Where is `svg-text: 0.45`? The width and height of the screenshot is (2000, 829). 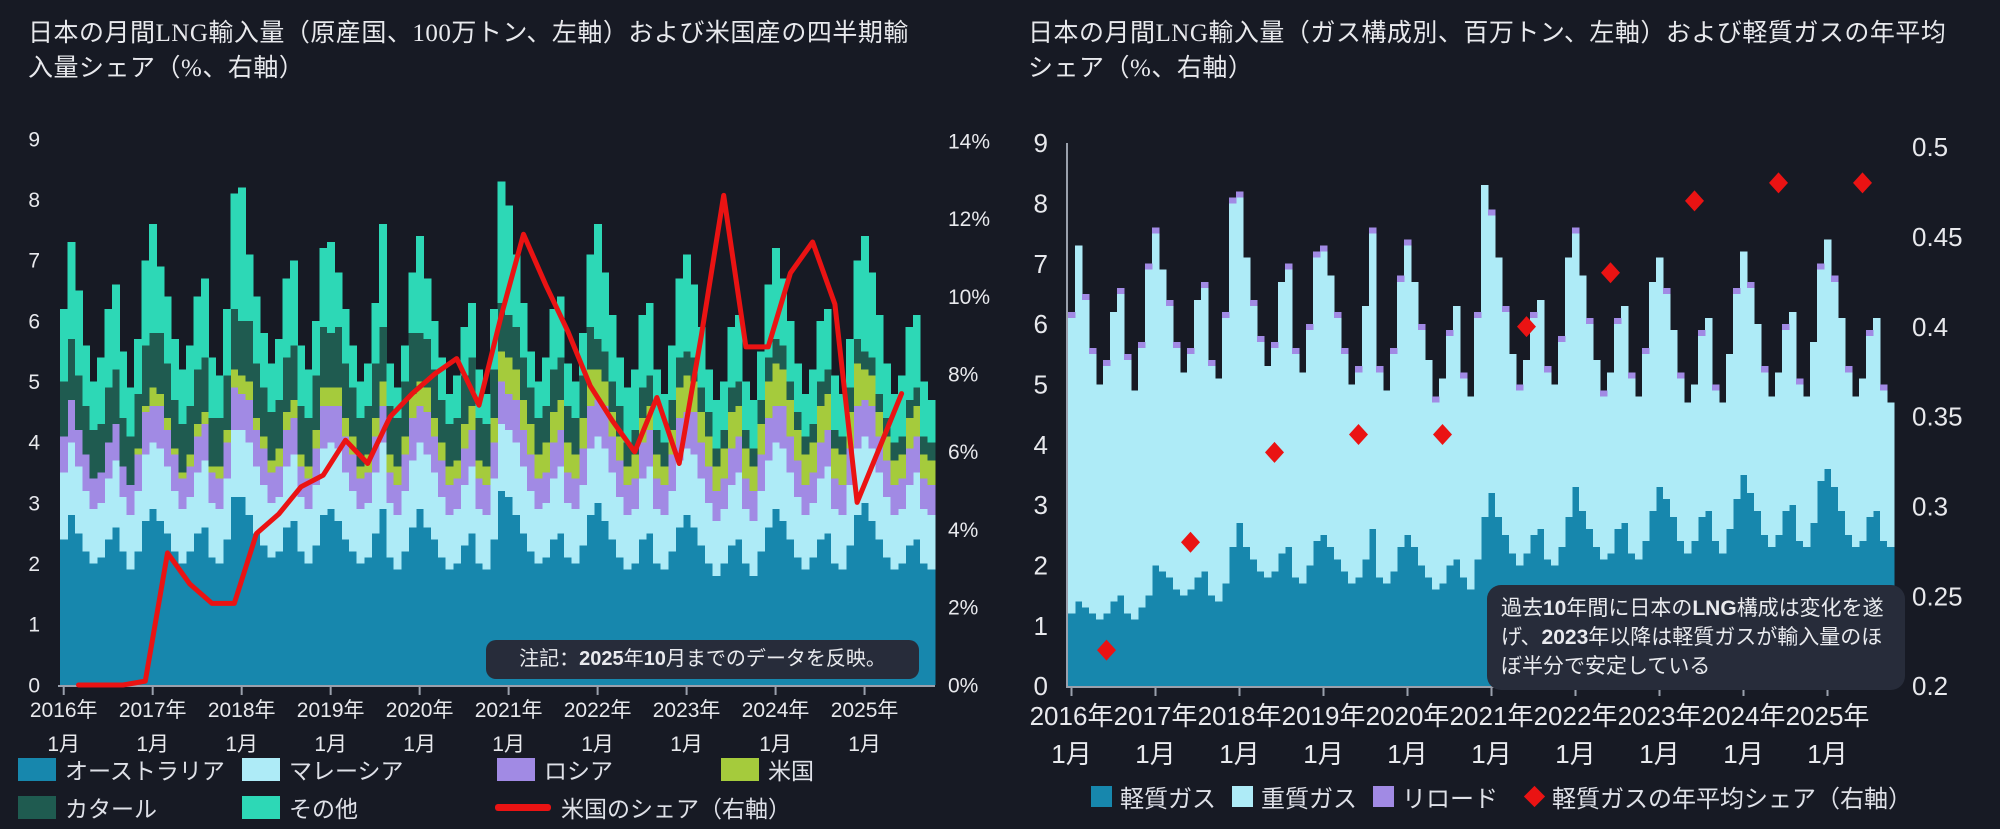 svg-text: 0.45 is located at coordinates (1937, 237).